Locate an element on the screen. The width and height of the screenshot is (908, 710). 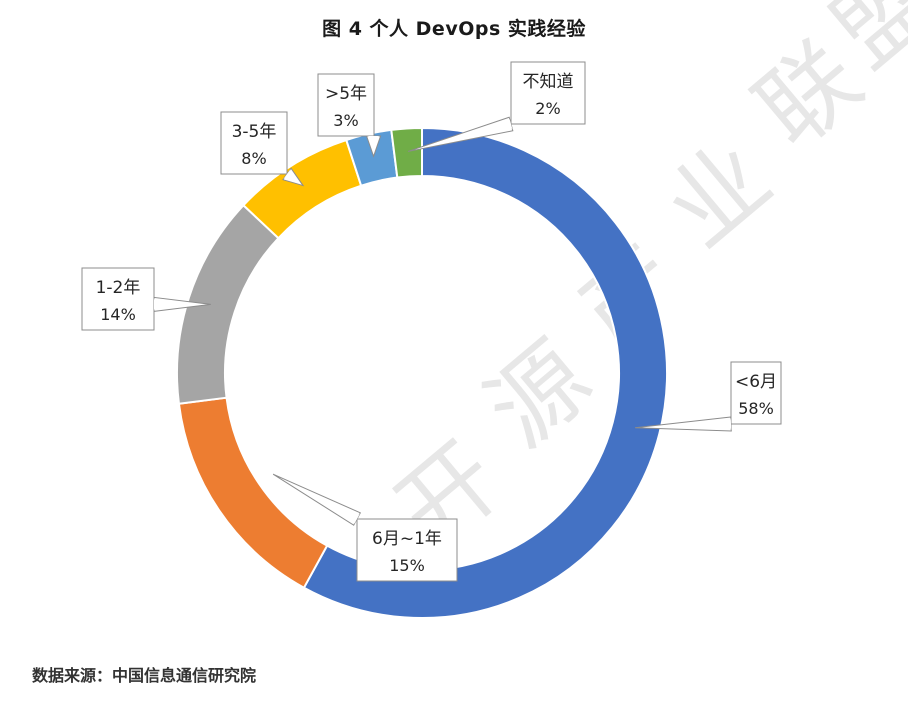
slice-value-label: 3% is located at coordinates (345, 120).